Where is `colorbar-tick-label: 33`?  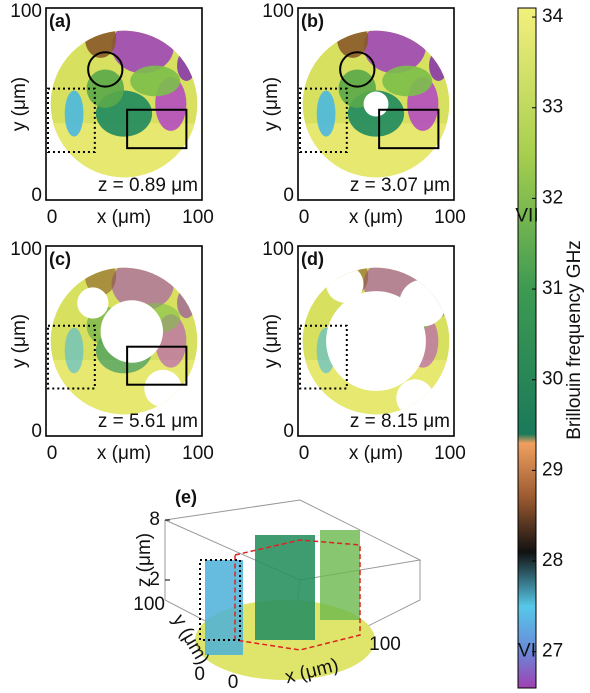
colorbar-tick-label: 33 is located at coordinates (552, 107).